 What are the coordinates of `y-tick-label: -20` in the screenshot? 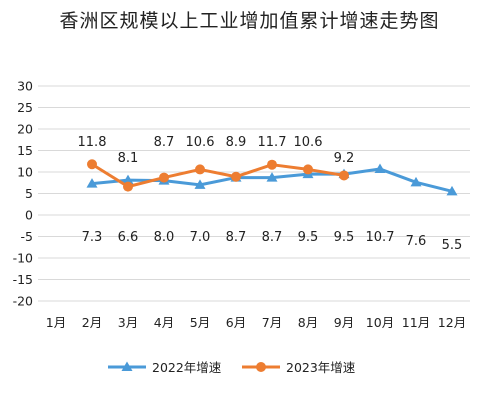 It's located at (23, 301).